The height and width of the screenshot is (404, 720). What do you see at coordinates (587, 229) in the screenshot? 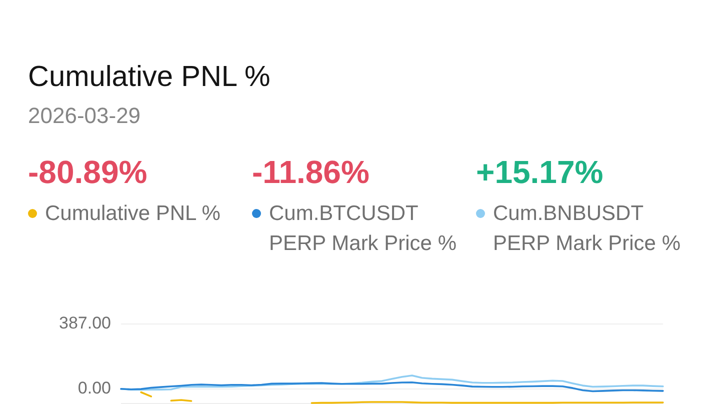
I see `legend-label: Cum.BNBUSDT PERP Mark Price %` at bounding box center [587, 229].